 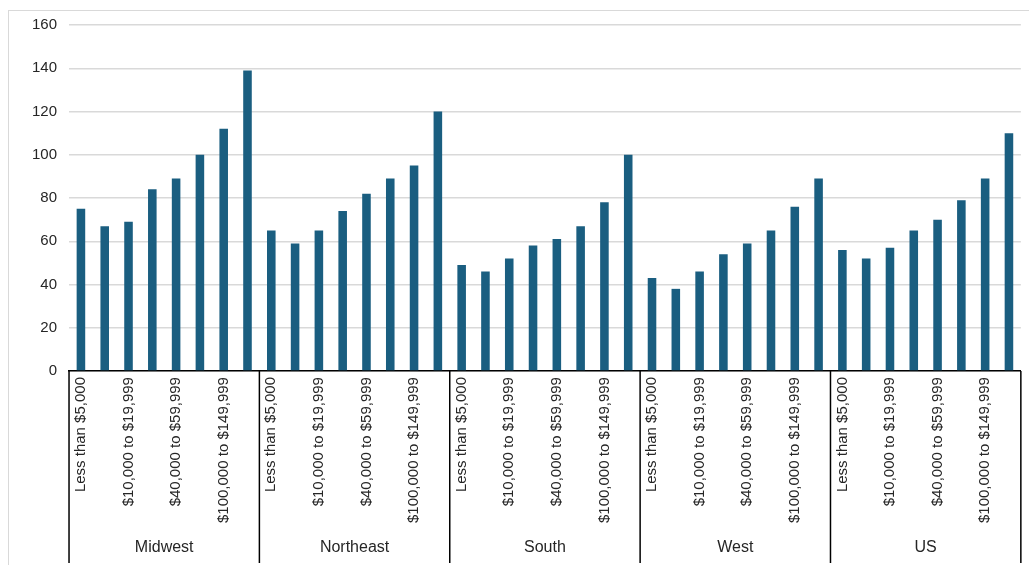 I want to click on y-tick-label: 120, so click(x=45, y=110).